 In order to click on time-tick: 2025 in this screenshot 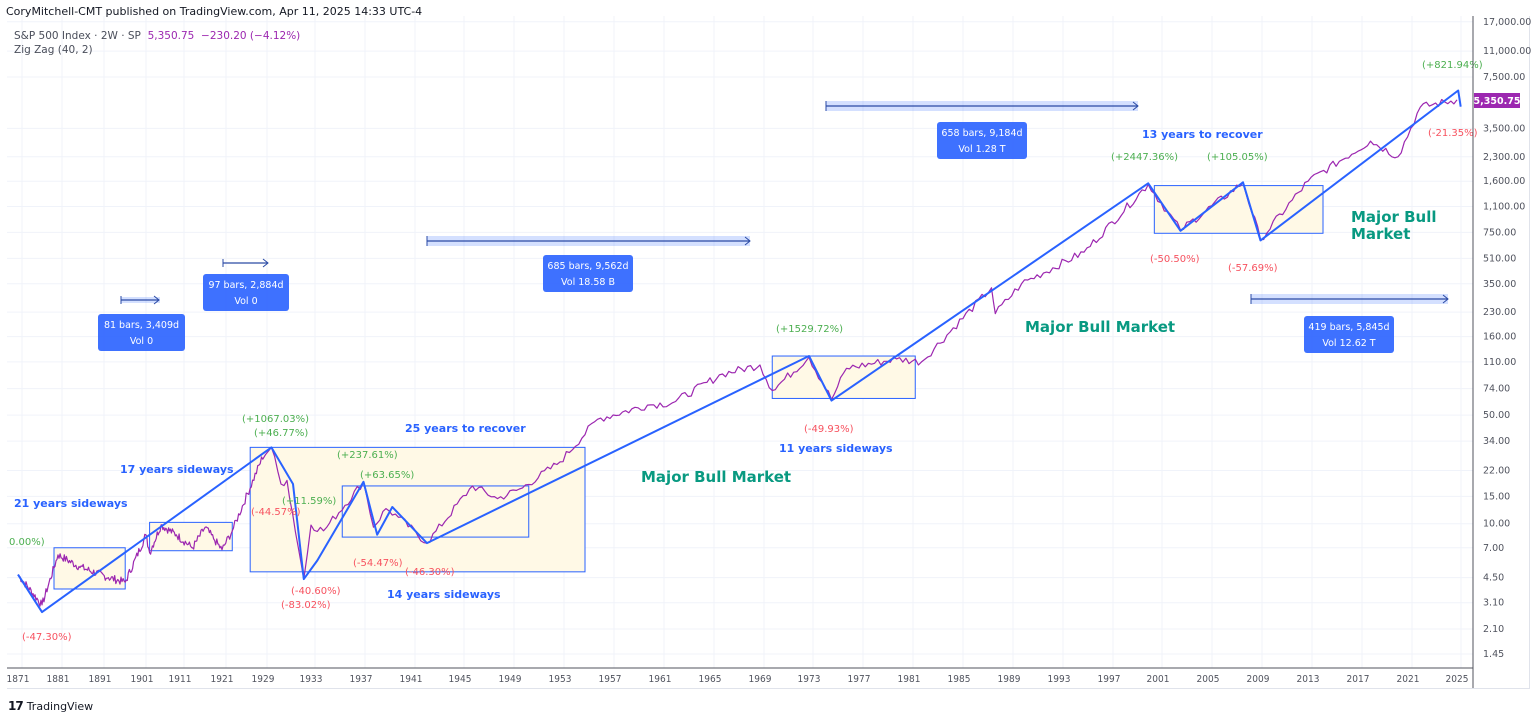, I will do `click(1457, 679)`.